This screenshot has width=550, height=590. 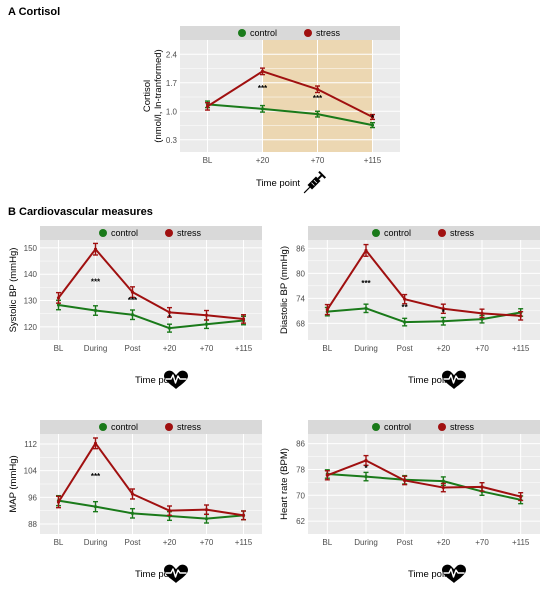 I want to click on syringe-icon, so click(x=315, y=182).